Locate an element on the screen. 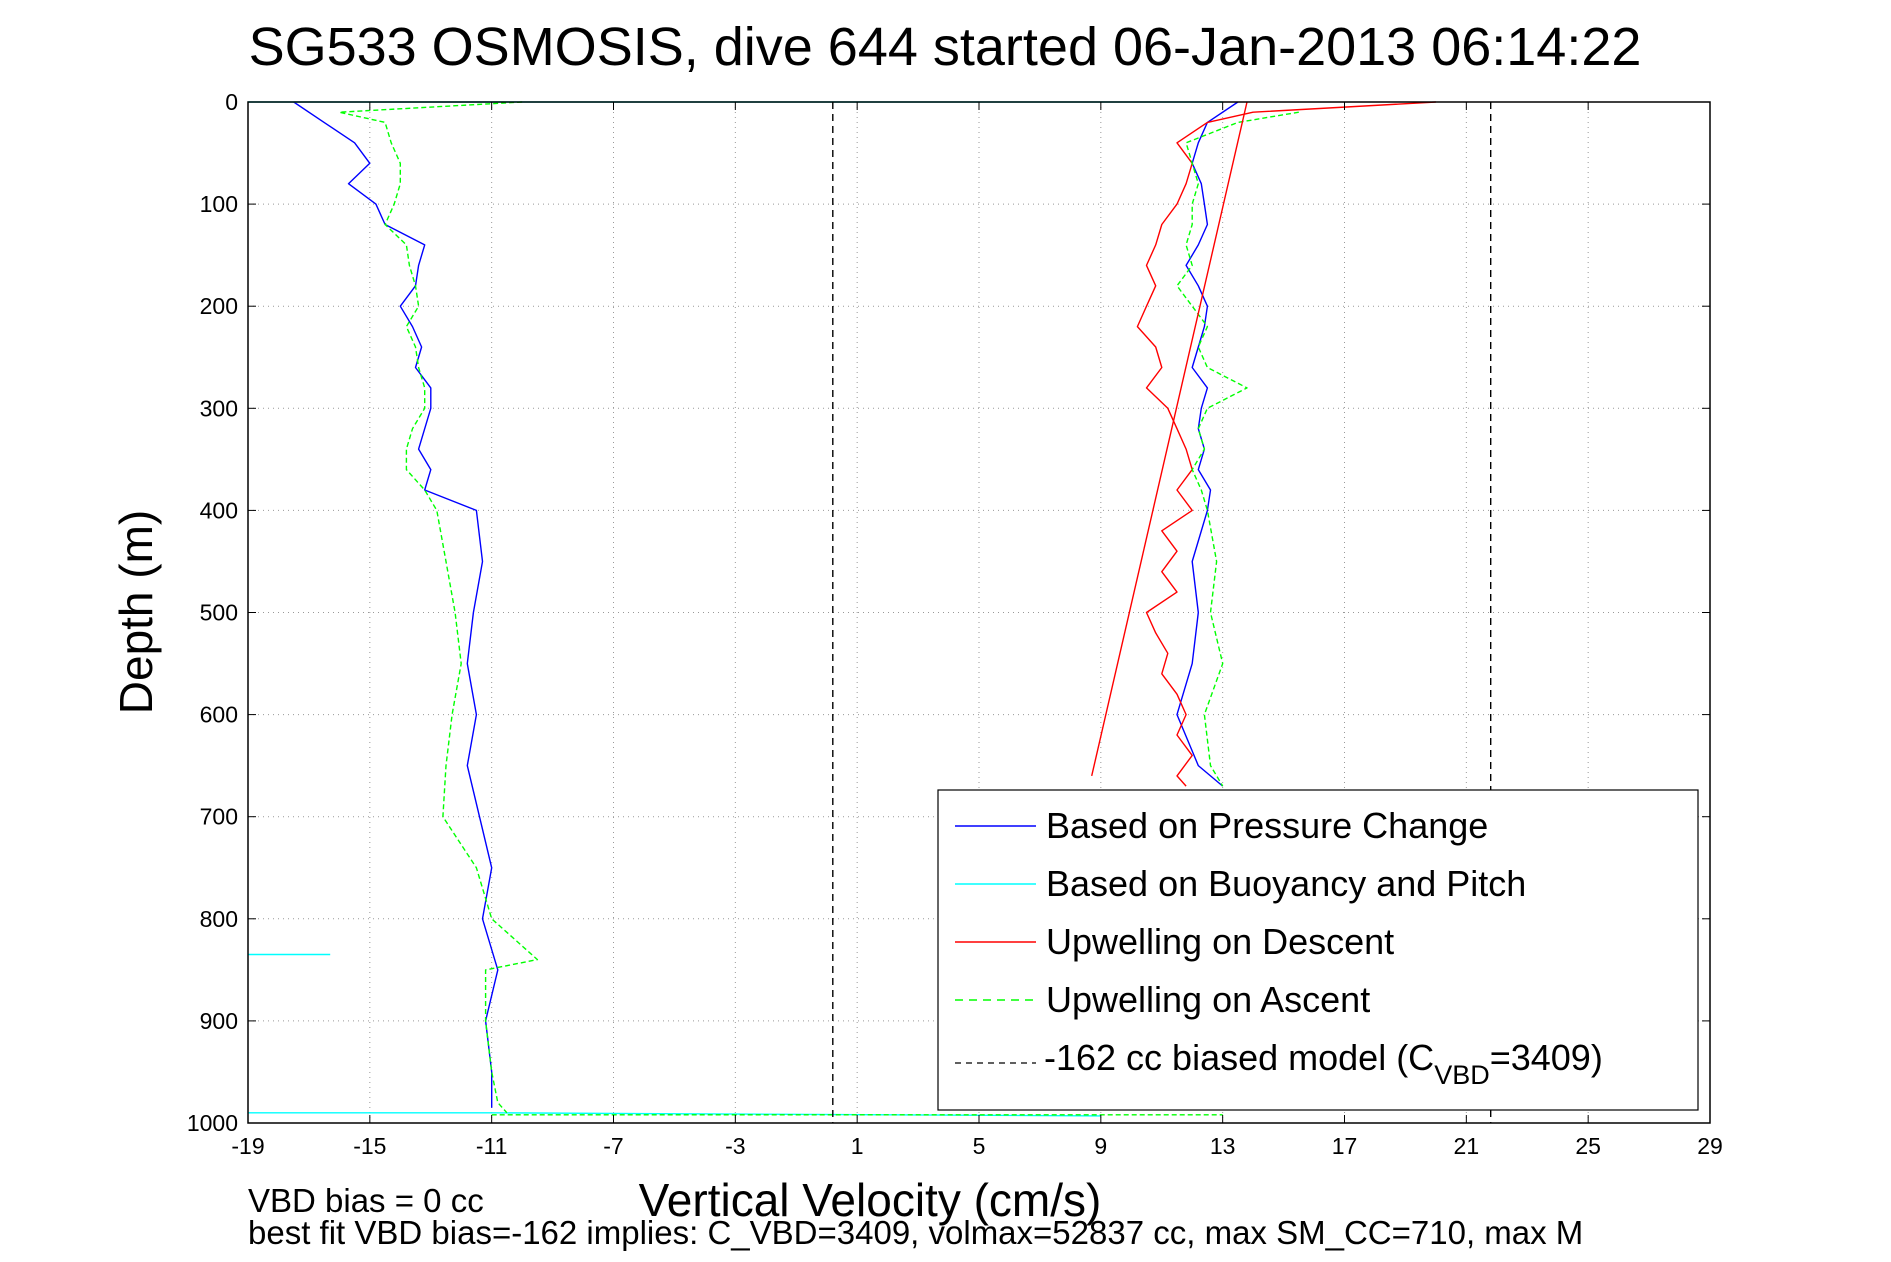 The height and width of the screenshot is (1262, 1891). legend-label-model: -162 cc biased model (CVBD=3409) is located at coordinates (1323, 1063).